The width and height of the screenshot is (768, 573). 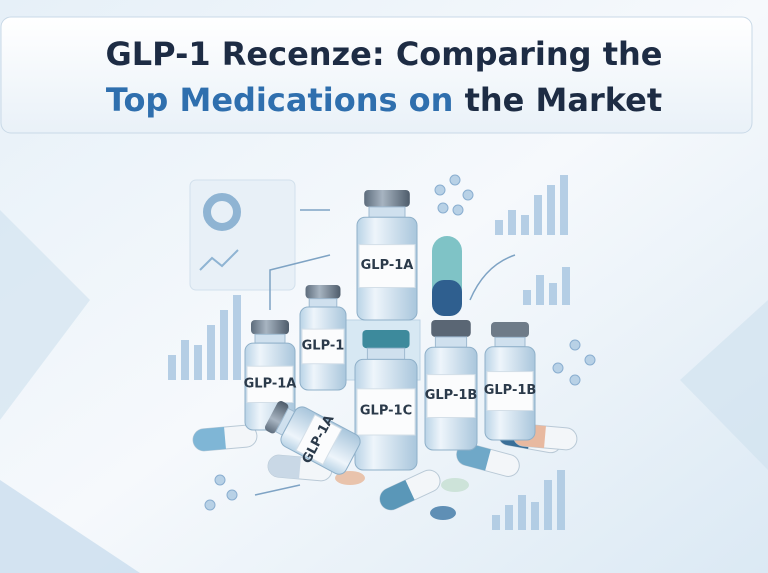 What do you see at coordinates (222, 212) in the screenshot?
I see `donut-icon` at bounding box center [222, 212].